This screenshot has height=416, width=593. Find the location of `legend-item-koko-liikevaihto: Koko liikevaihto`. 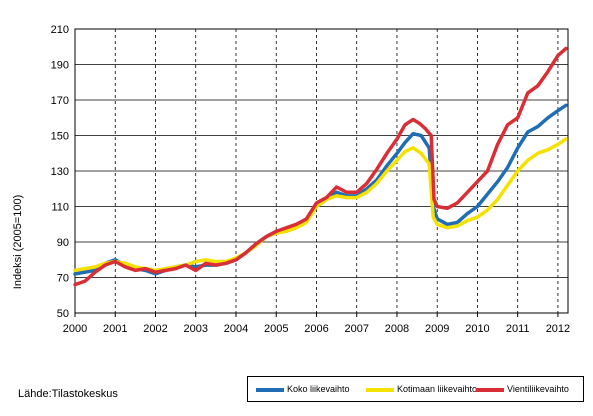

legend-item-koko-liikevaihto: Koko liikevaihto is located at coordinates (303, 389).